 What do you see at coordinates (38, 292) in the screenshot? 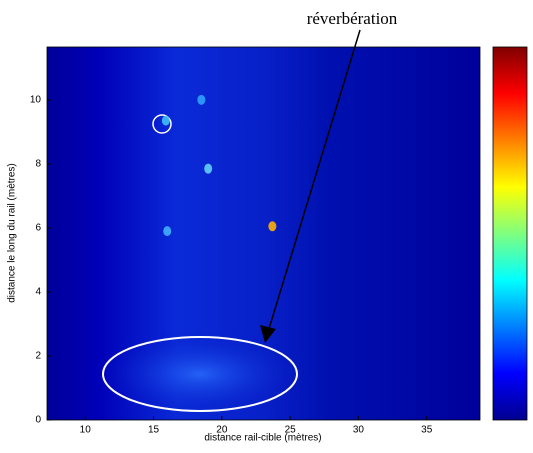
I see `y-tick-label: 4` at bounding box center [38, 292].